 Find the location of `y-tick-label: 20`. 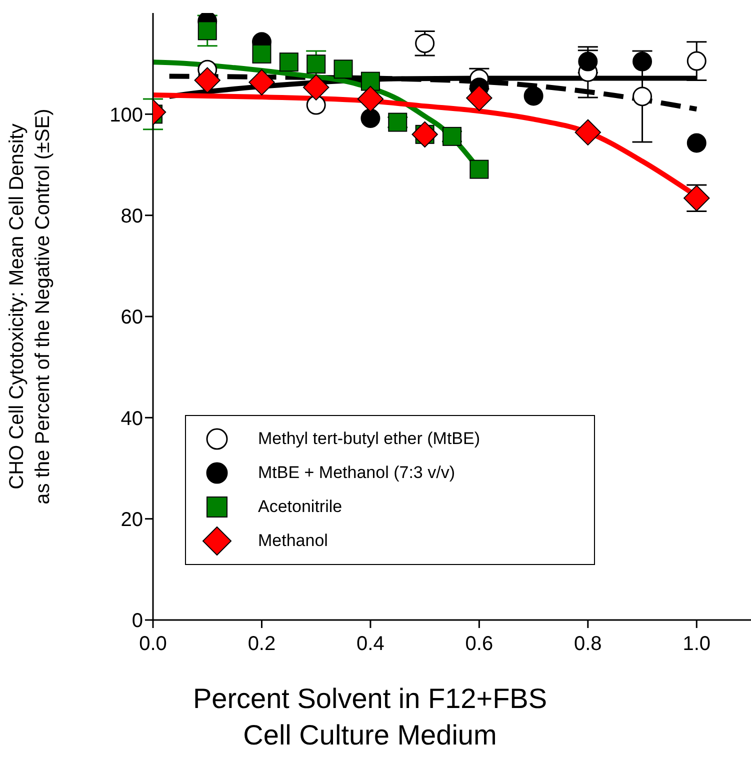

y-tick-label: 20 is located at coordinates (131, 519).